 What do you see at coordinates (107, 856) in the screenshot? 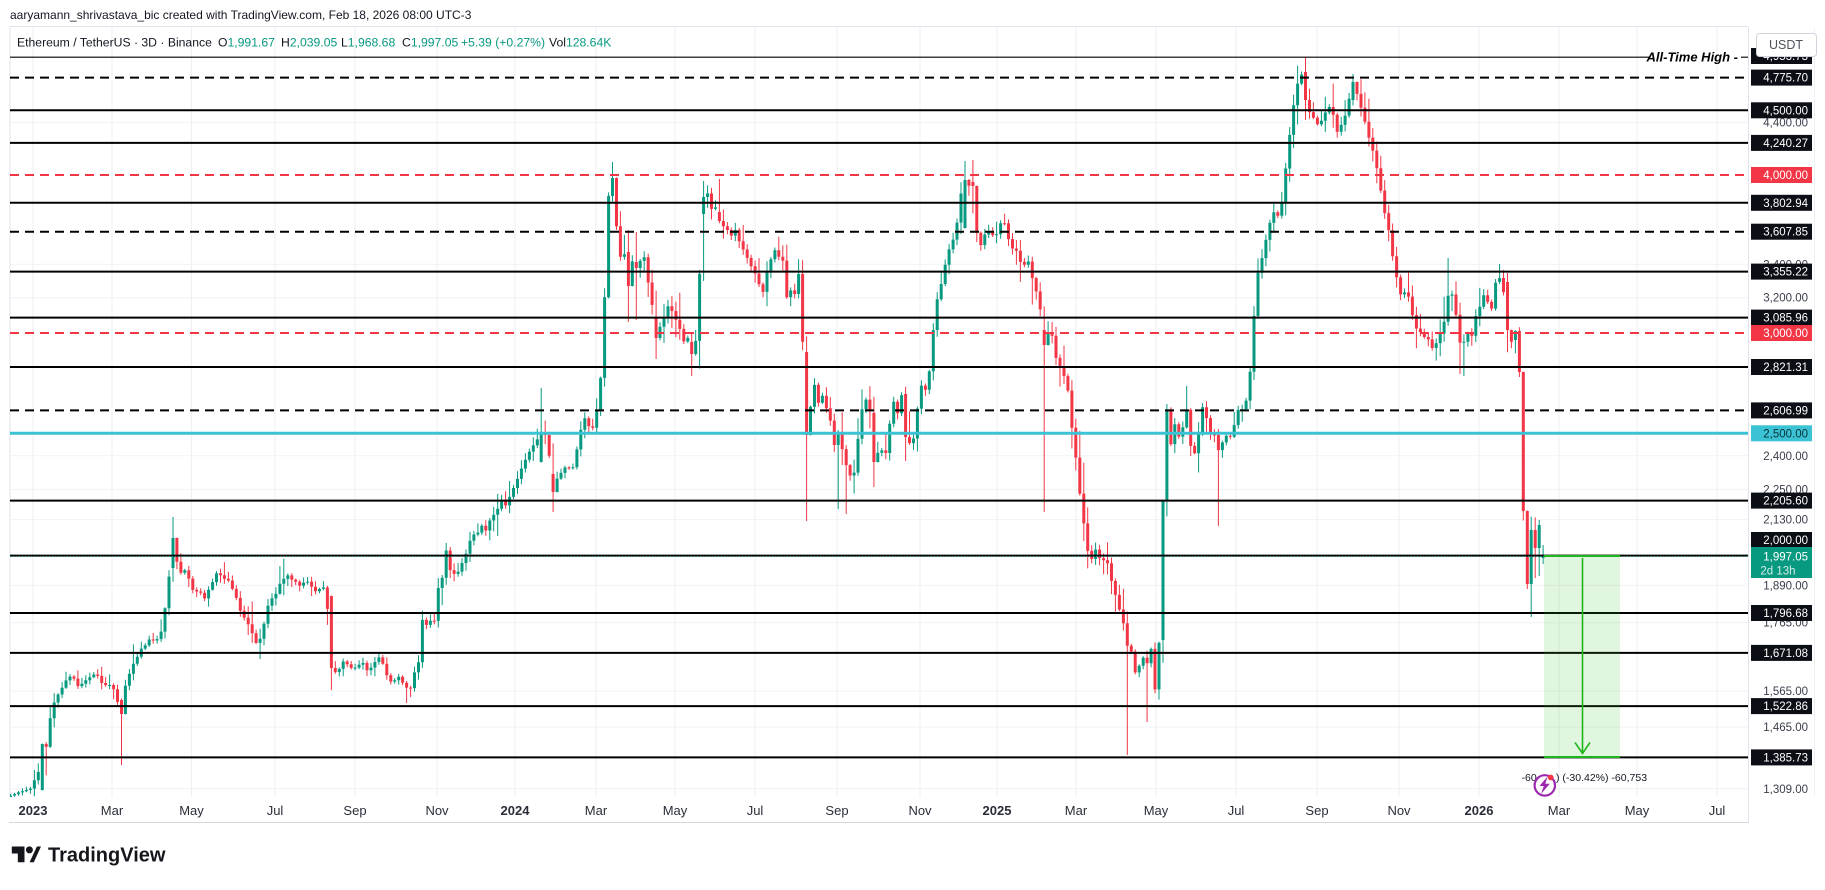
I see `svg-text: TradingView` at bounding box center [107, 856].